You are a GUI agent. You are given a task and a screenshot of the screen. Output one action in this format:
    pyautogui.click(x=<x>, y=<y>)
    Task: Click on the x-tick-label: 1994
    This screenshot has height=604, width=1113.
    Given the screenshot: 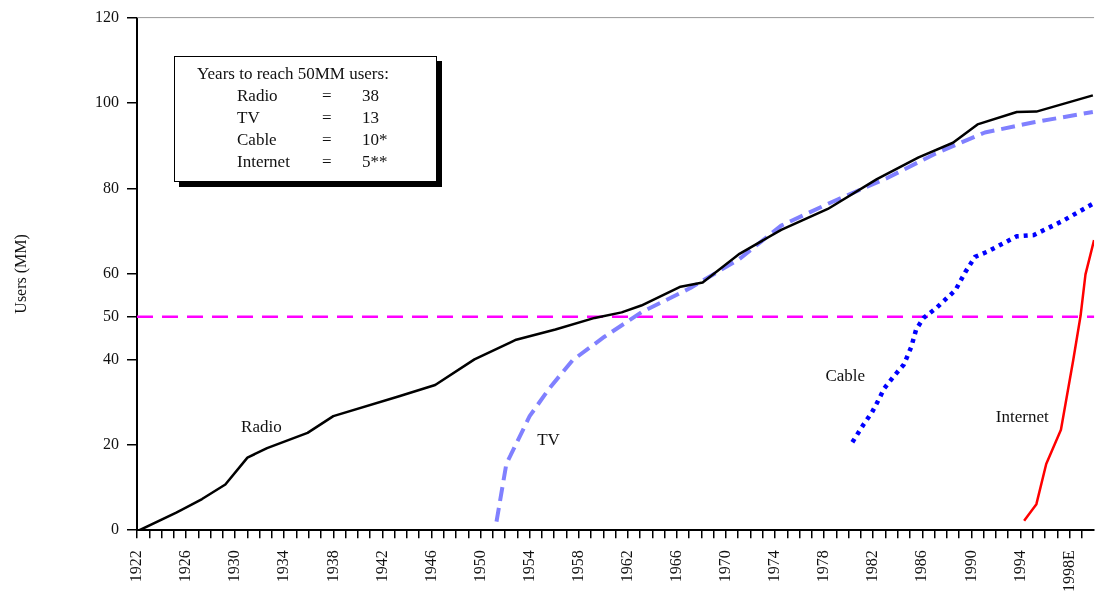 What is the action you would take?
    pyautogui.click(x=1019, y=566)
    